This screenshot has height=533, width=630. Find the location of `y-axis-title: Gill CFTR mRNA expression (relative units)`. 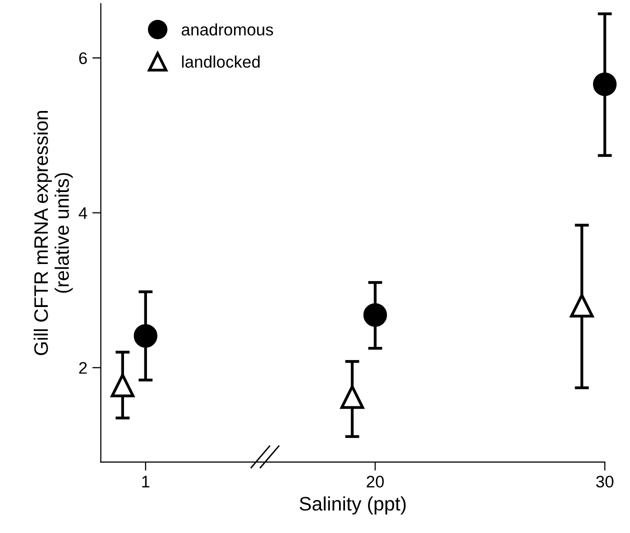

y-axis-title: Gill CFTR mRNA expression (relative units) is located at coordinates (53, 233).